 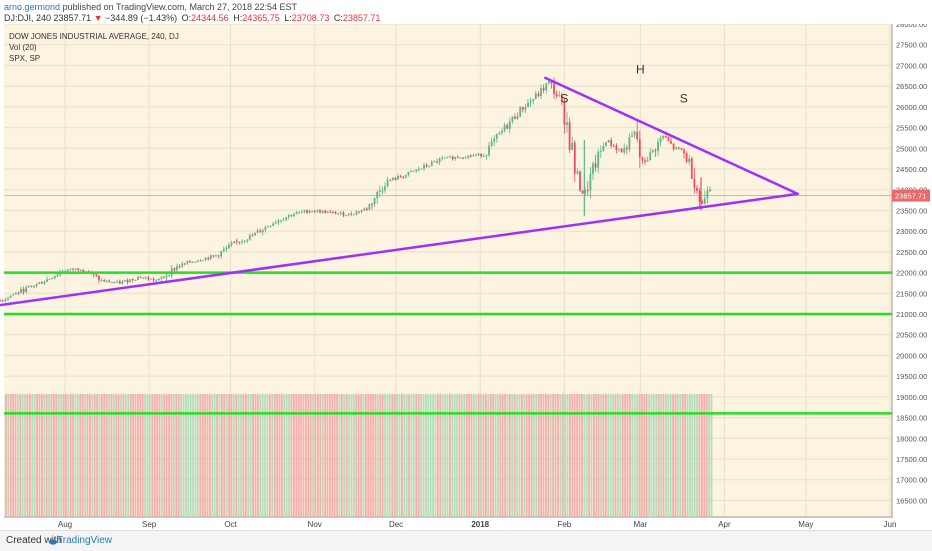 I want to click on change-arrow-icon: ▼, so click(x=98, y=18).